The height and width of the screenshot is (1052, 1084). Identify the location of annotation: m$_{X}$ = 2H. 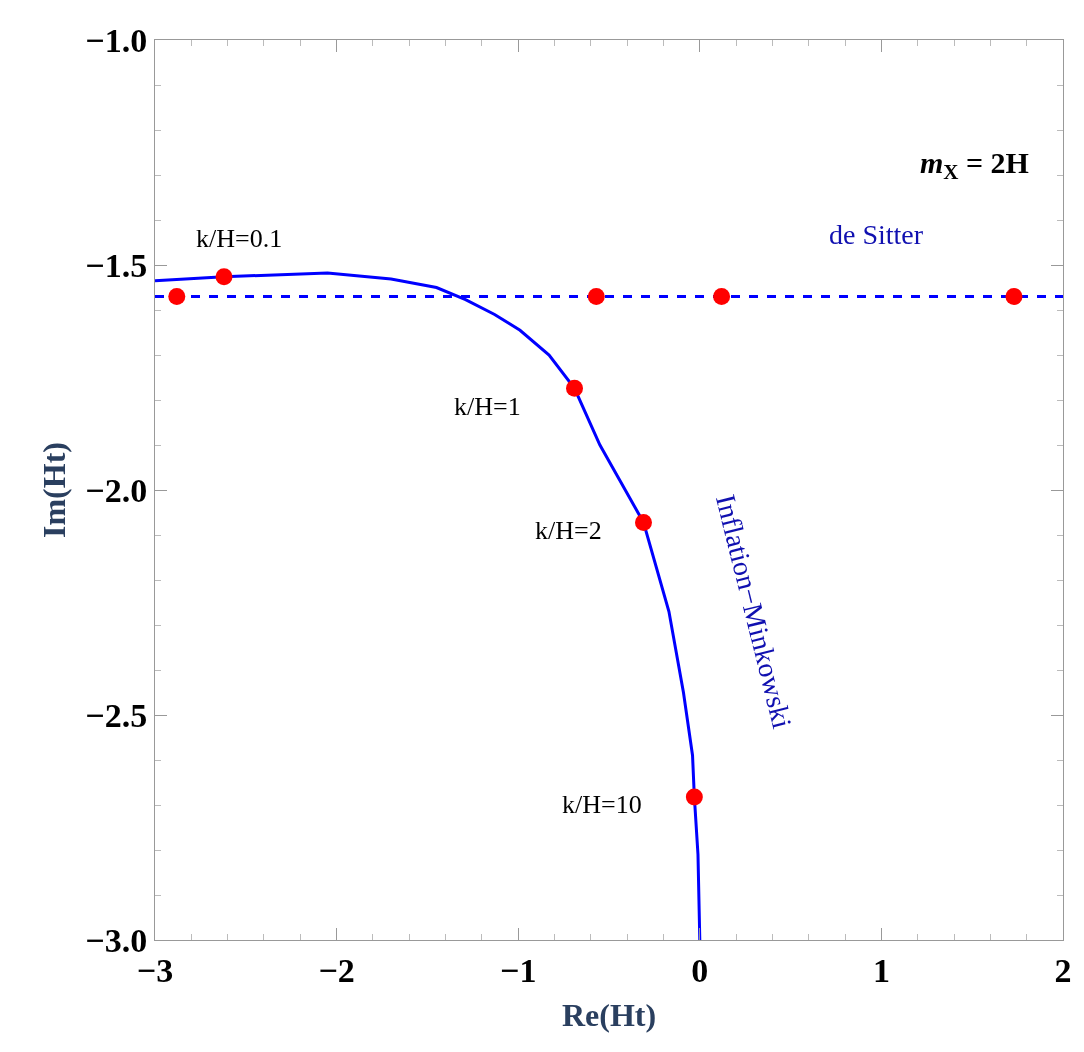
(974, 165).